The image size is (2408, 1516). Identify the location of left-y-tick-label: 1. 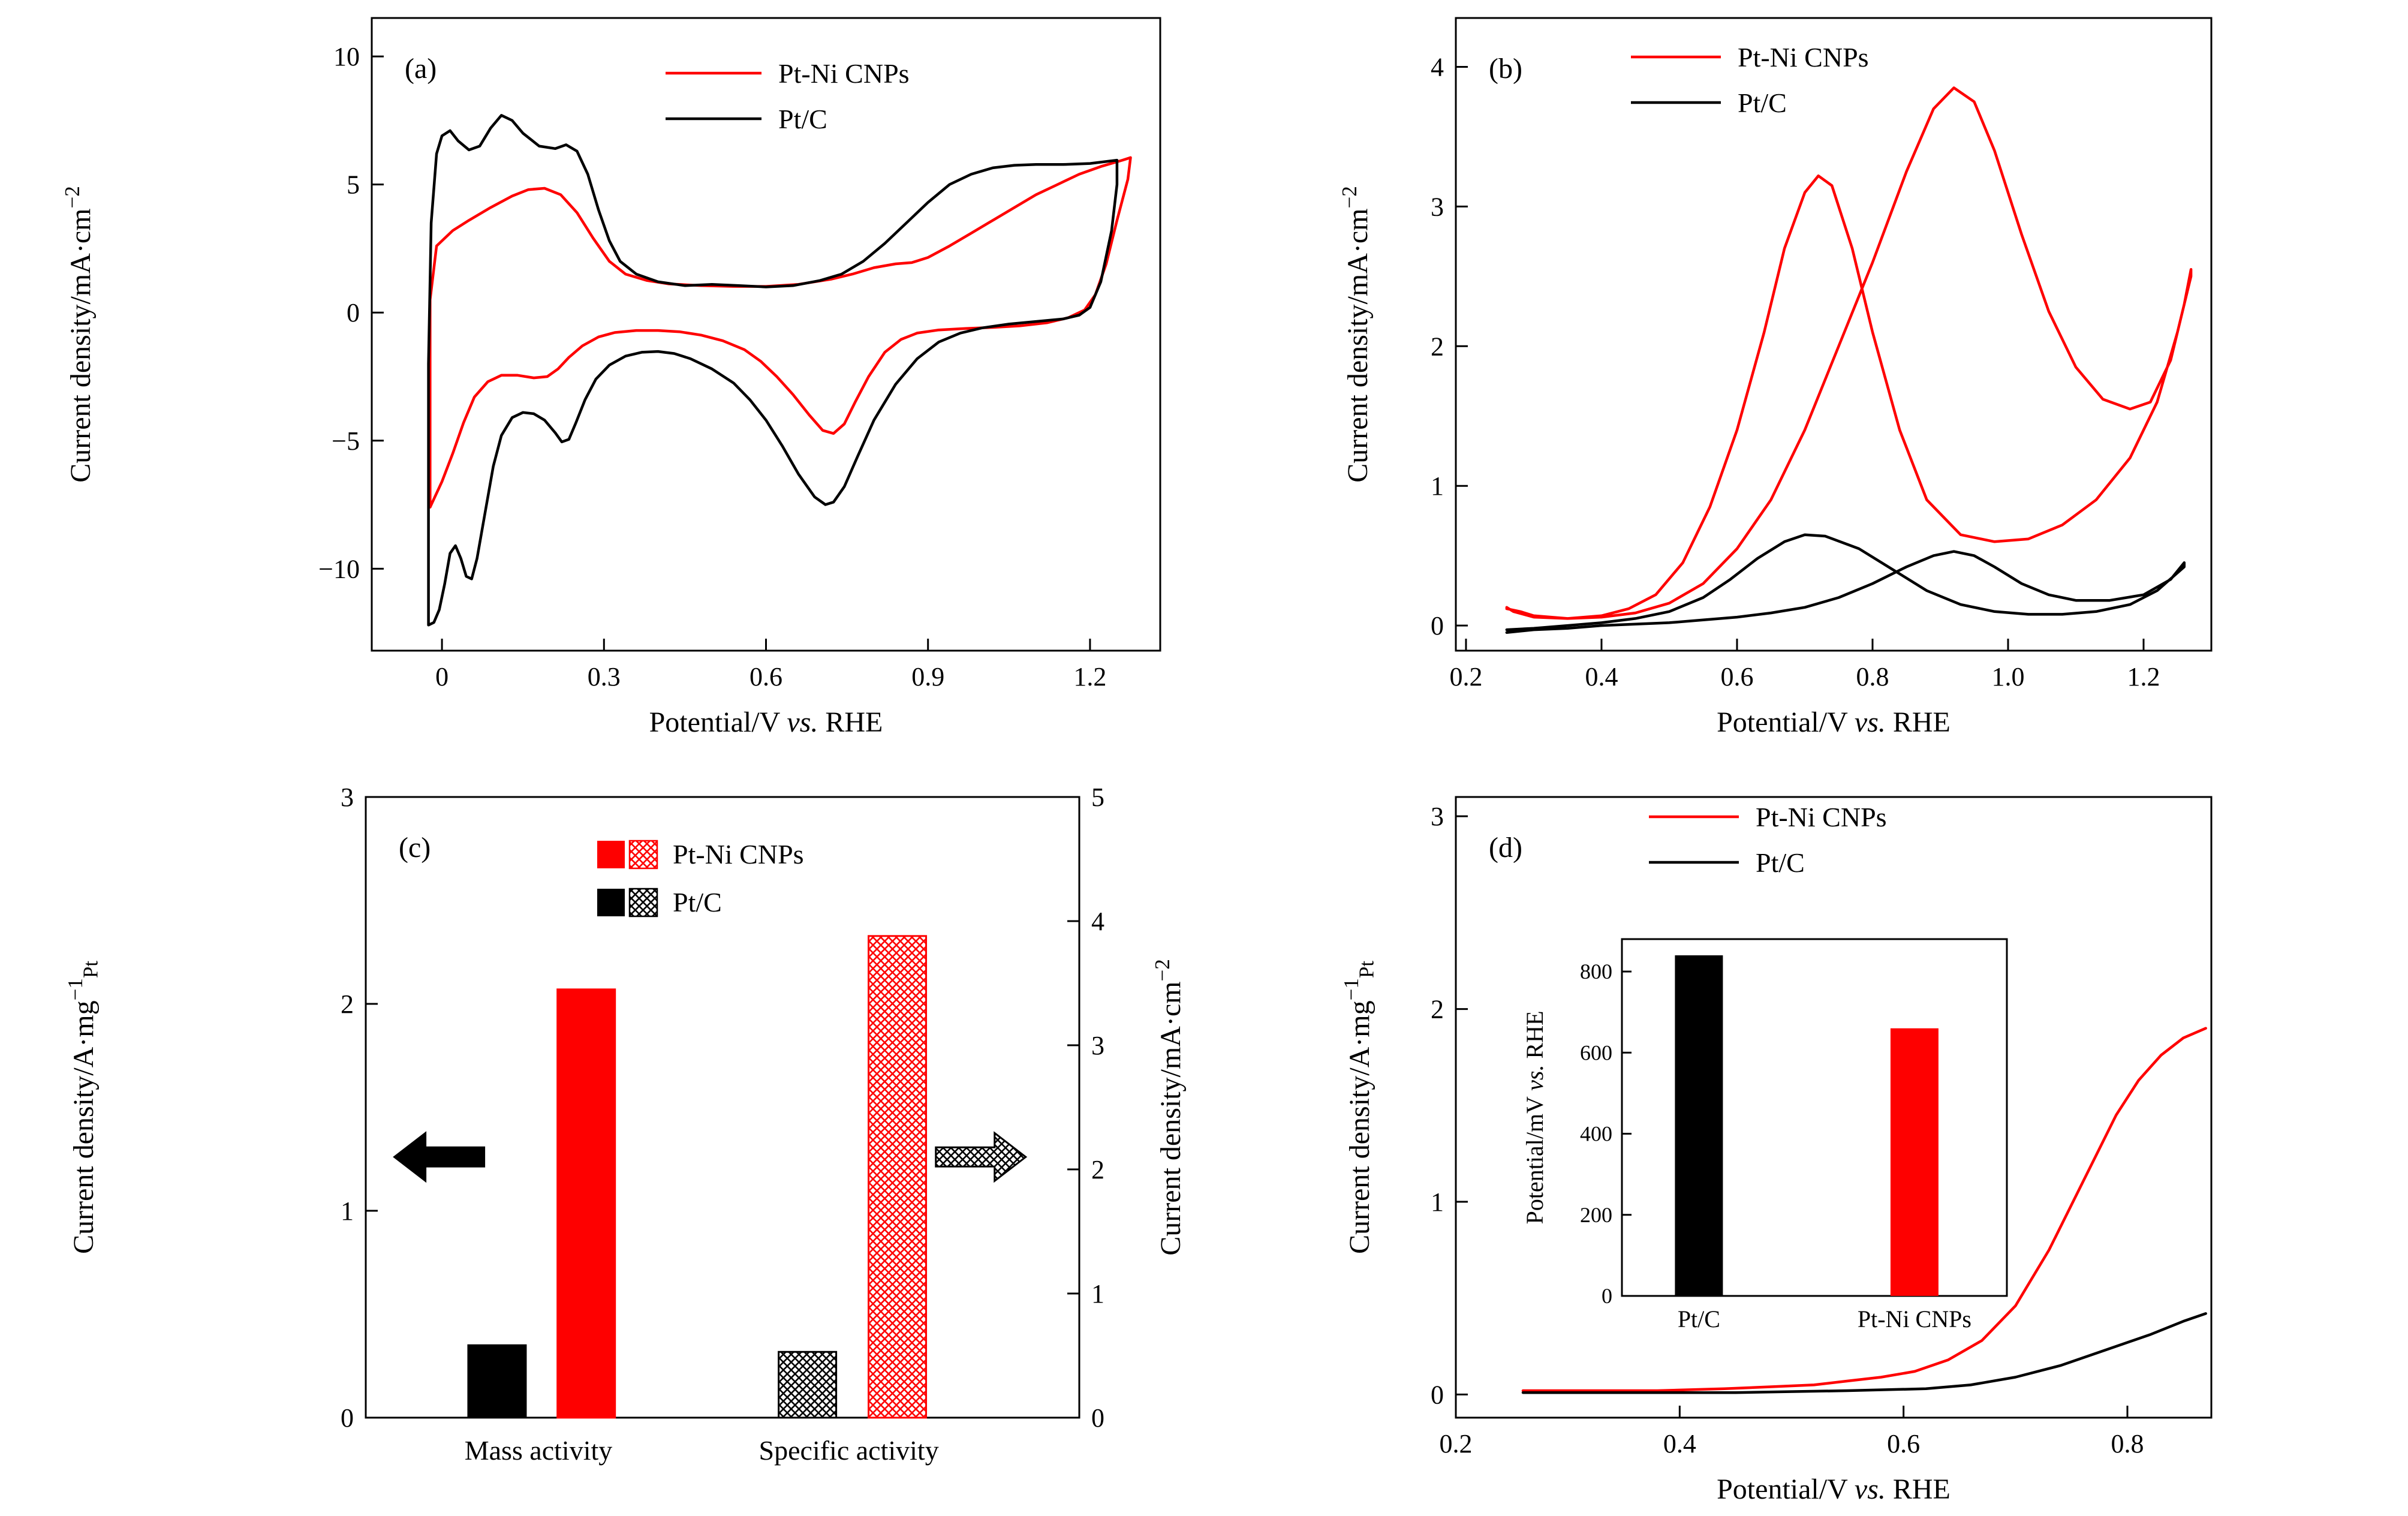
(347, 1211).